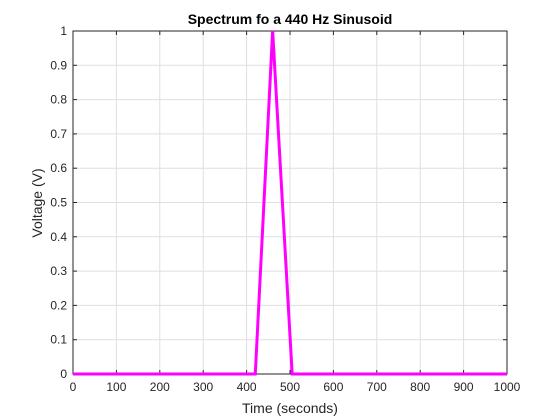 This screenshot has height=420, width=560. Describe the element at coordinates (58, 134) in the screenshot. I see `y-tick-label: 0.7` at that location.